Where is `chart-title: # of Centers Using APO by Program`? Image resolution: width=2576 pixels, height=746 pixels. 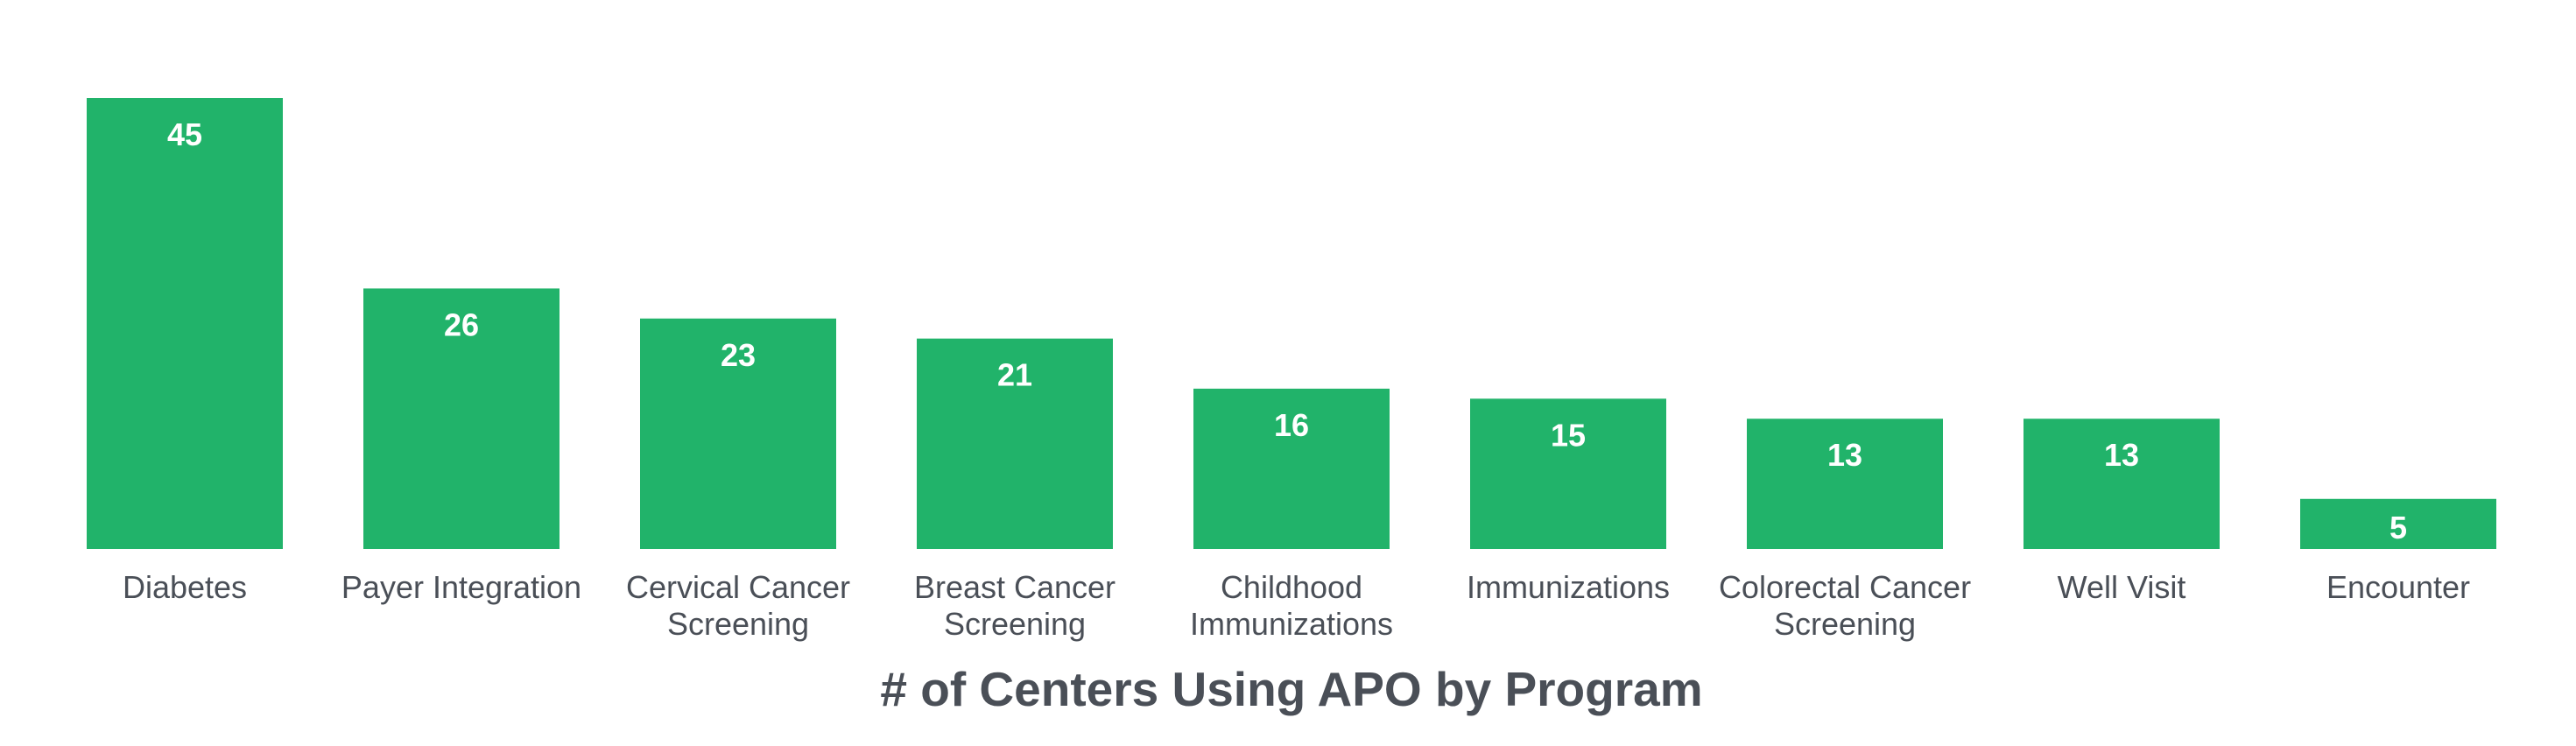 chart-title: # of Centers Using APO by Program is located at coordinates (1291, 689).